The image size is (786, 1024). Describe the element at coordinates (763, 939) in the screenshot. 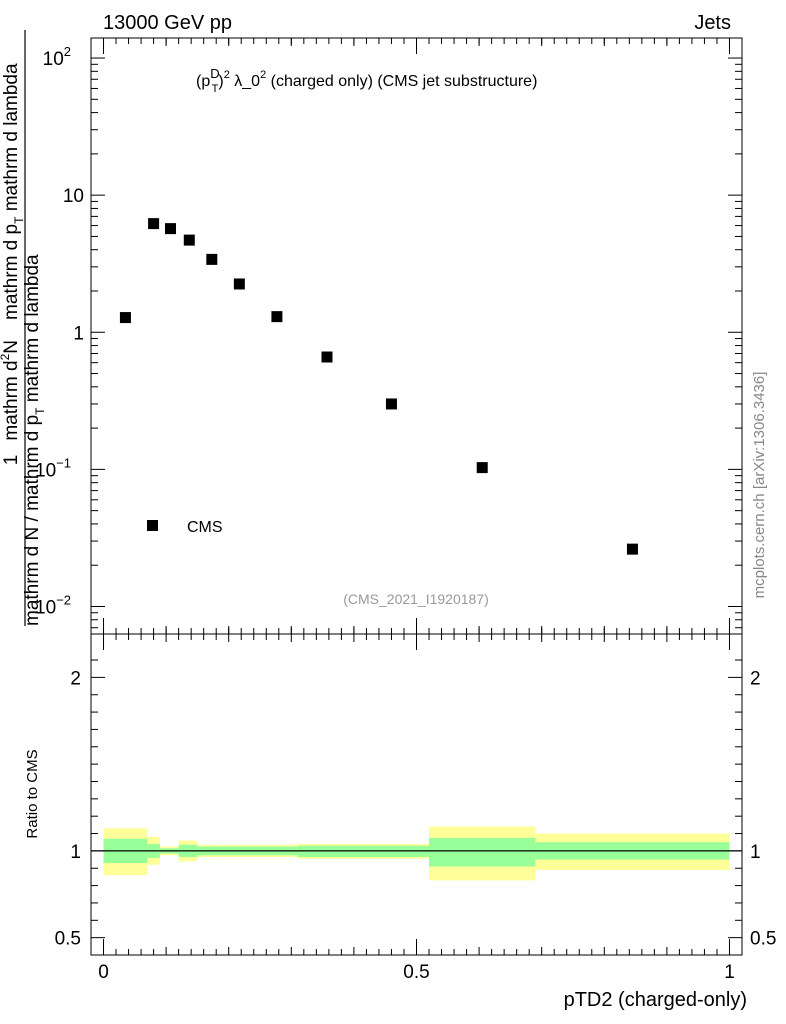

I see `ratio-y-tick-label-right: 0.5` at that location.